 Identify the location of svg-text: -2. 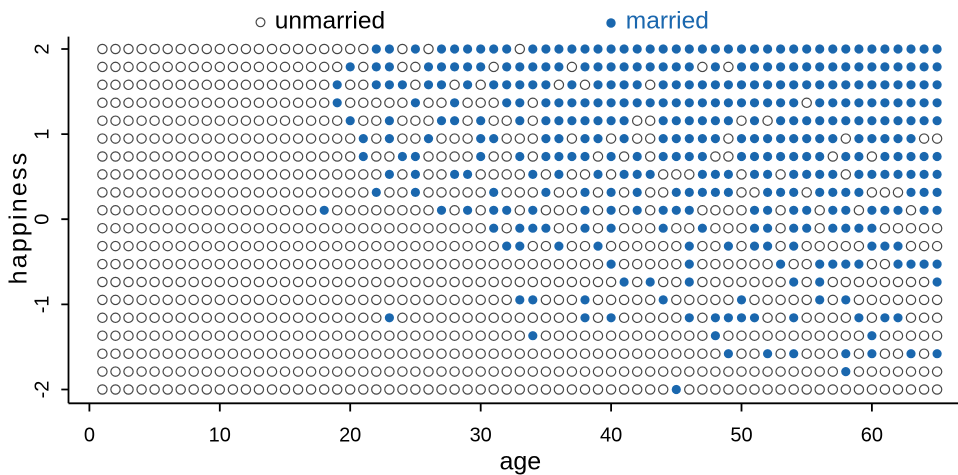
(43, 390).